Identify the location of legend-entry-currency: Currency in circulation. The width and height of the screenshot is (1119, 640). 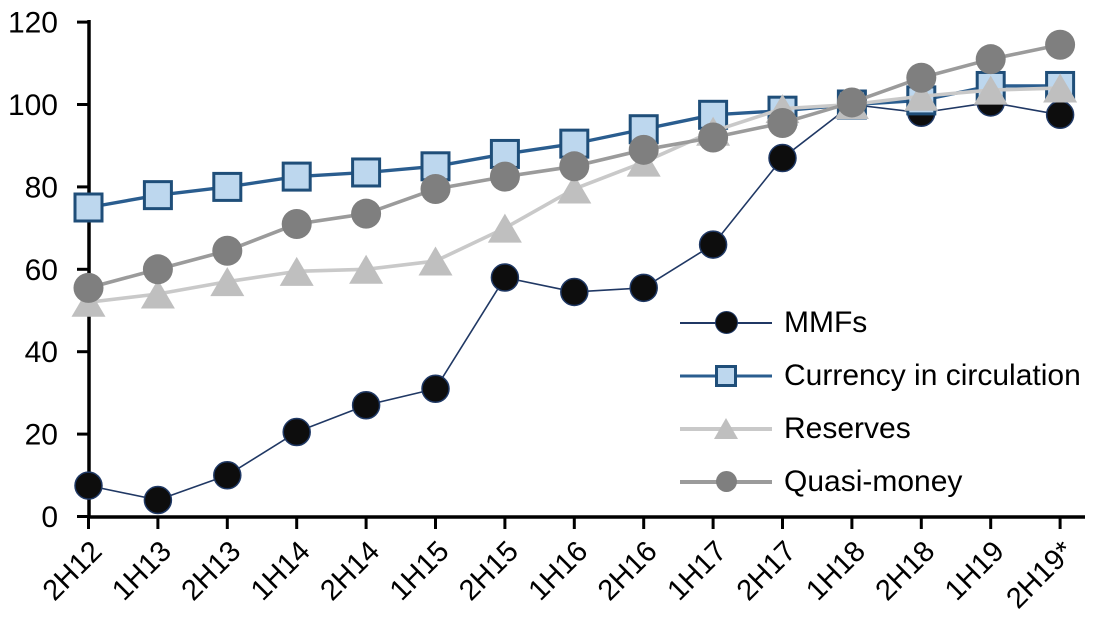
(880, 375).